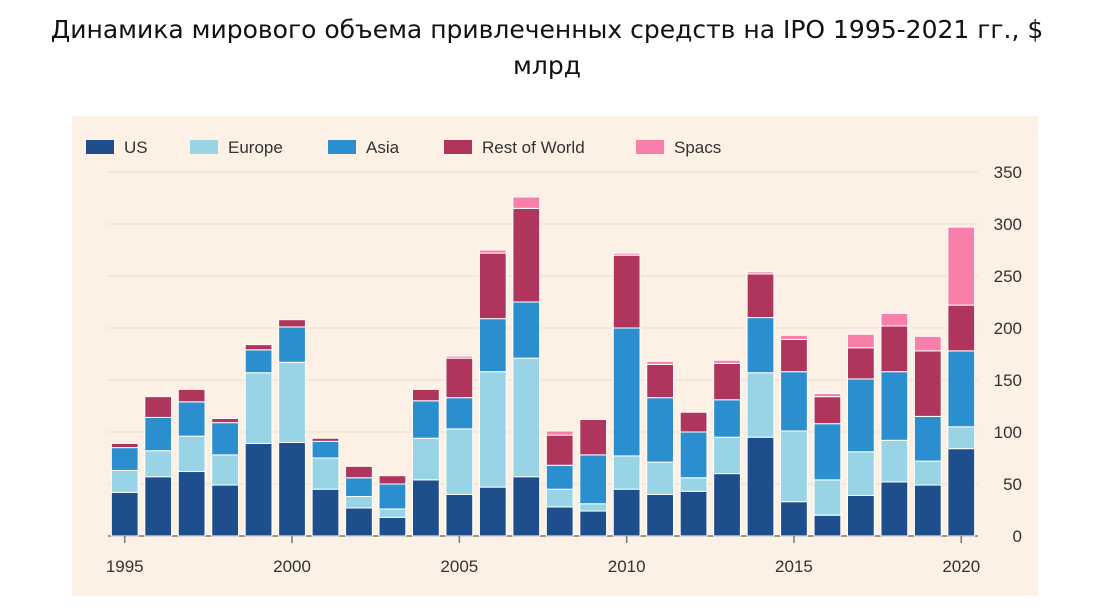 This screenshot has width=1094, height=607. I want to click on y-tick-label: 200, so click(1008, 328).